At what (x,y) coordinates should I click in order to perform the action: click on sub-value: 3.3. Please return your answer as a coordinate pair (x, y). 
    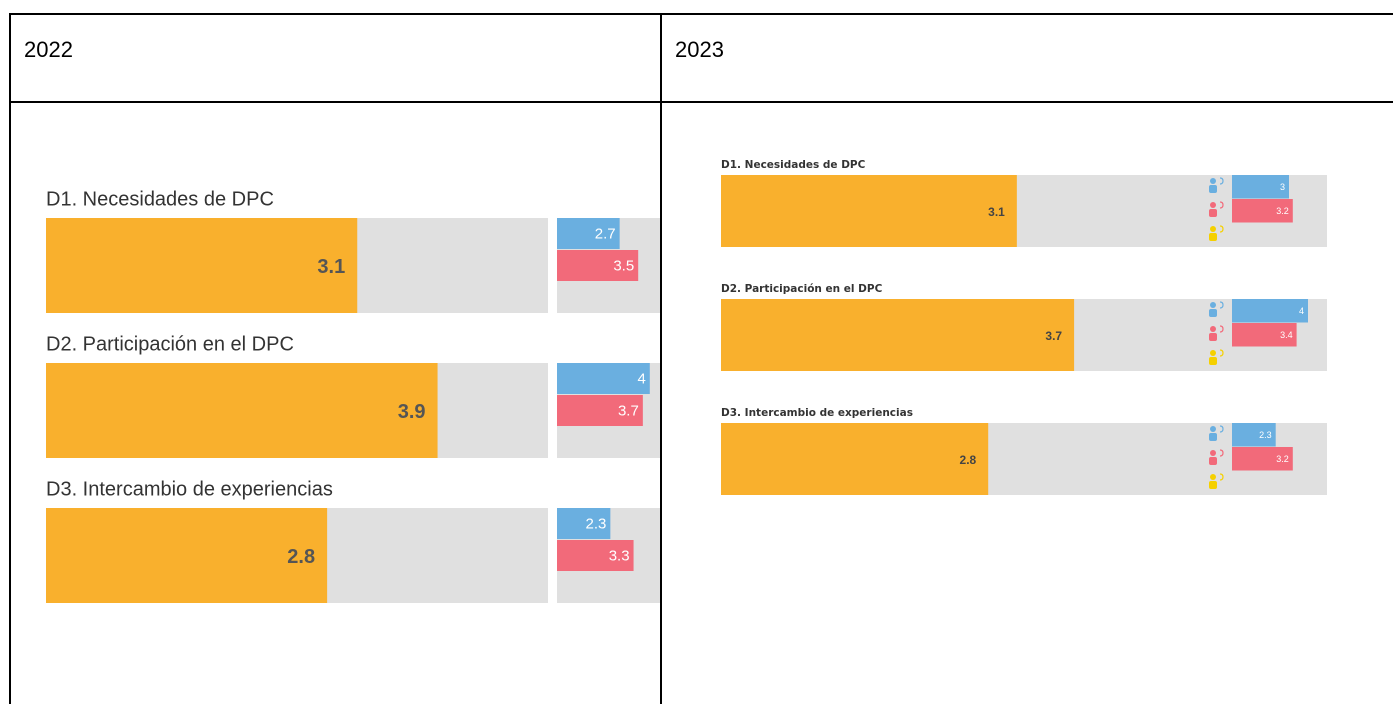
    Looking at the image, I should click on (619, 555).